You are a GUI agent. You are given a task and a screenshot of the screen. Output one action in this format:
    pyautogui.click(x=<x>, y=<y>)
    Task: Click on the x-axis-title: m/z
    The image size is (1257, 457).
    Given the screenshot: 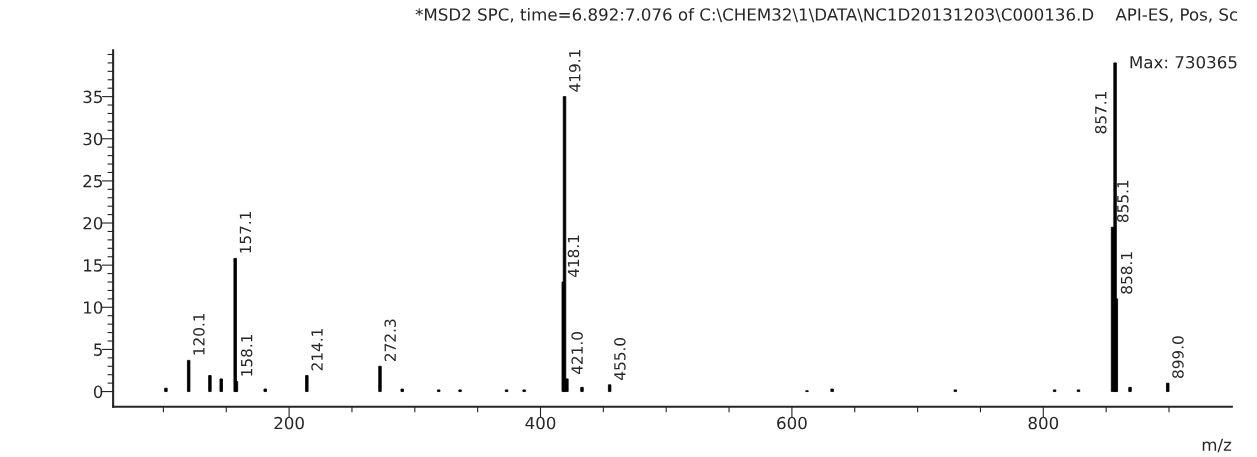 What is the action you would take?
    pyautogui.click(x=1217, y=445)
    